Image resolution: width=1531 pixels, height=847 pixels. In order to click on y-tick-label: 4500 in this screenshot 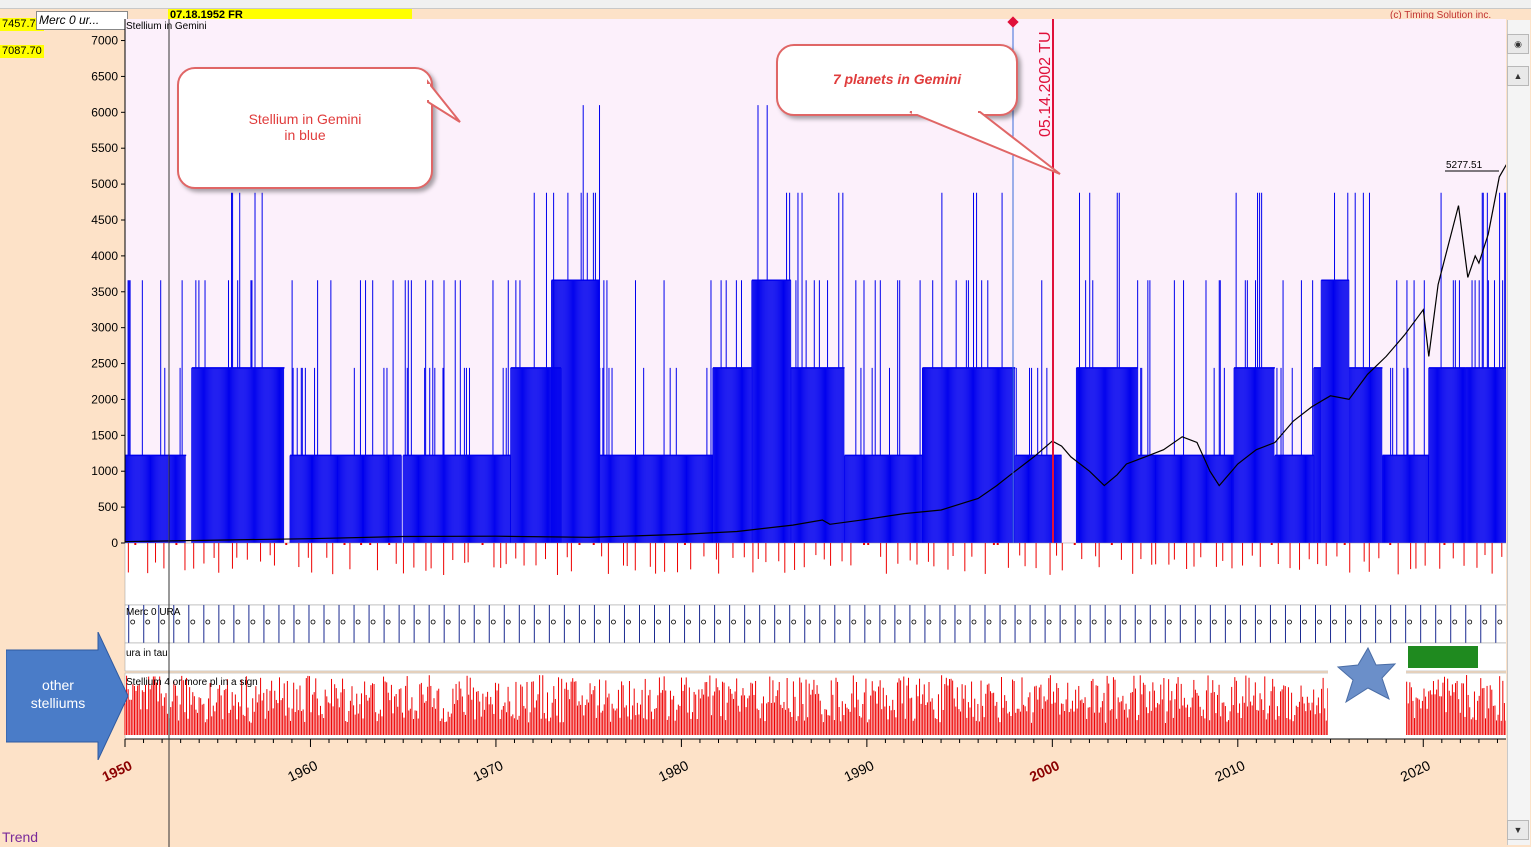, I will do `click(104, 220)`.